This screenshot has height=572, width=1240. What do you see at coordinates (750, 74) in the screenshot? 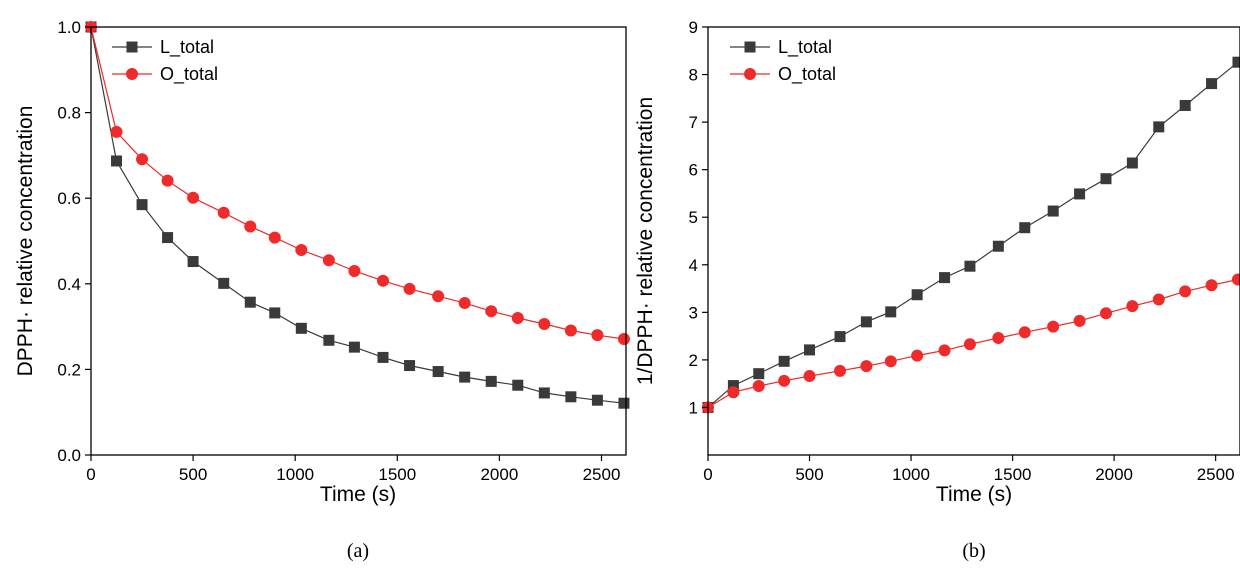
I see `legend-marker-o-total-b` at bounding box center [750, 74].